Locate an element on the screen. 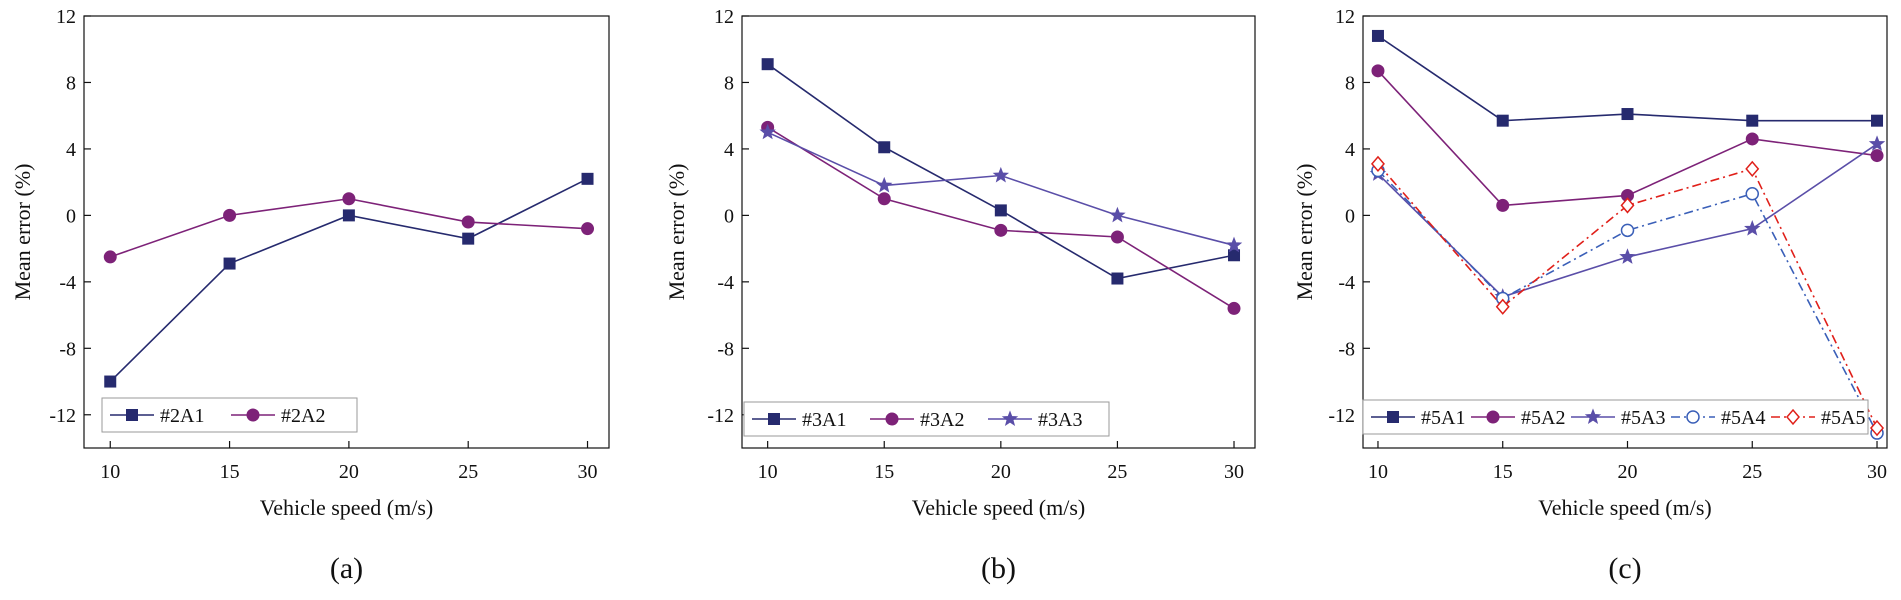 This screenshot has width=1901, height=600. series-5a2 is located at coordinates (1627, 138).